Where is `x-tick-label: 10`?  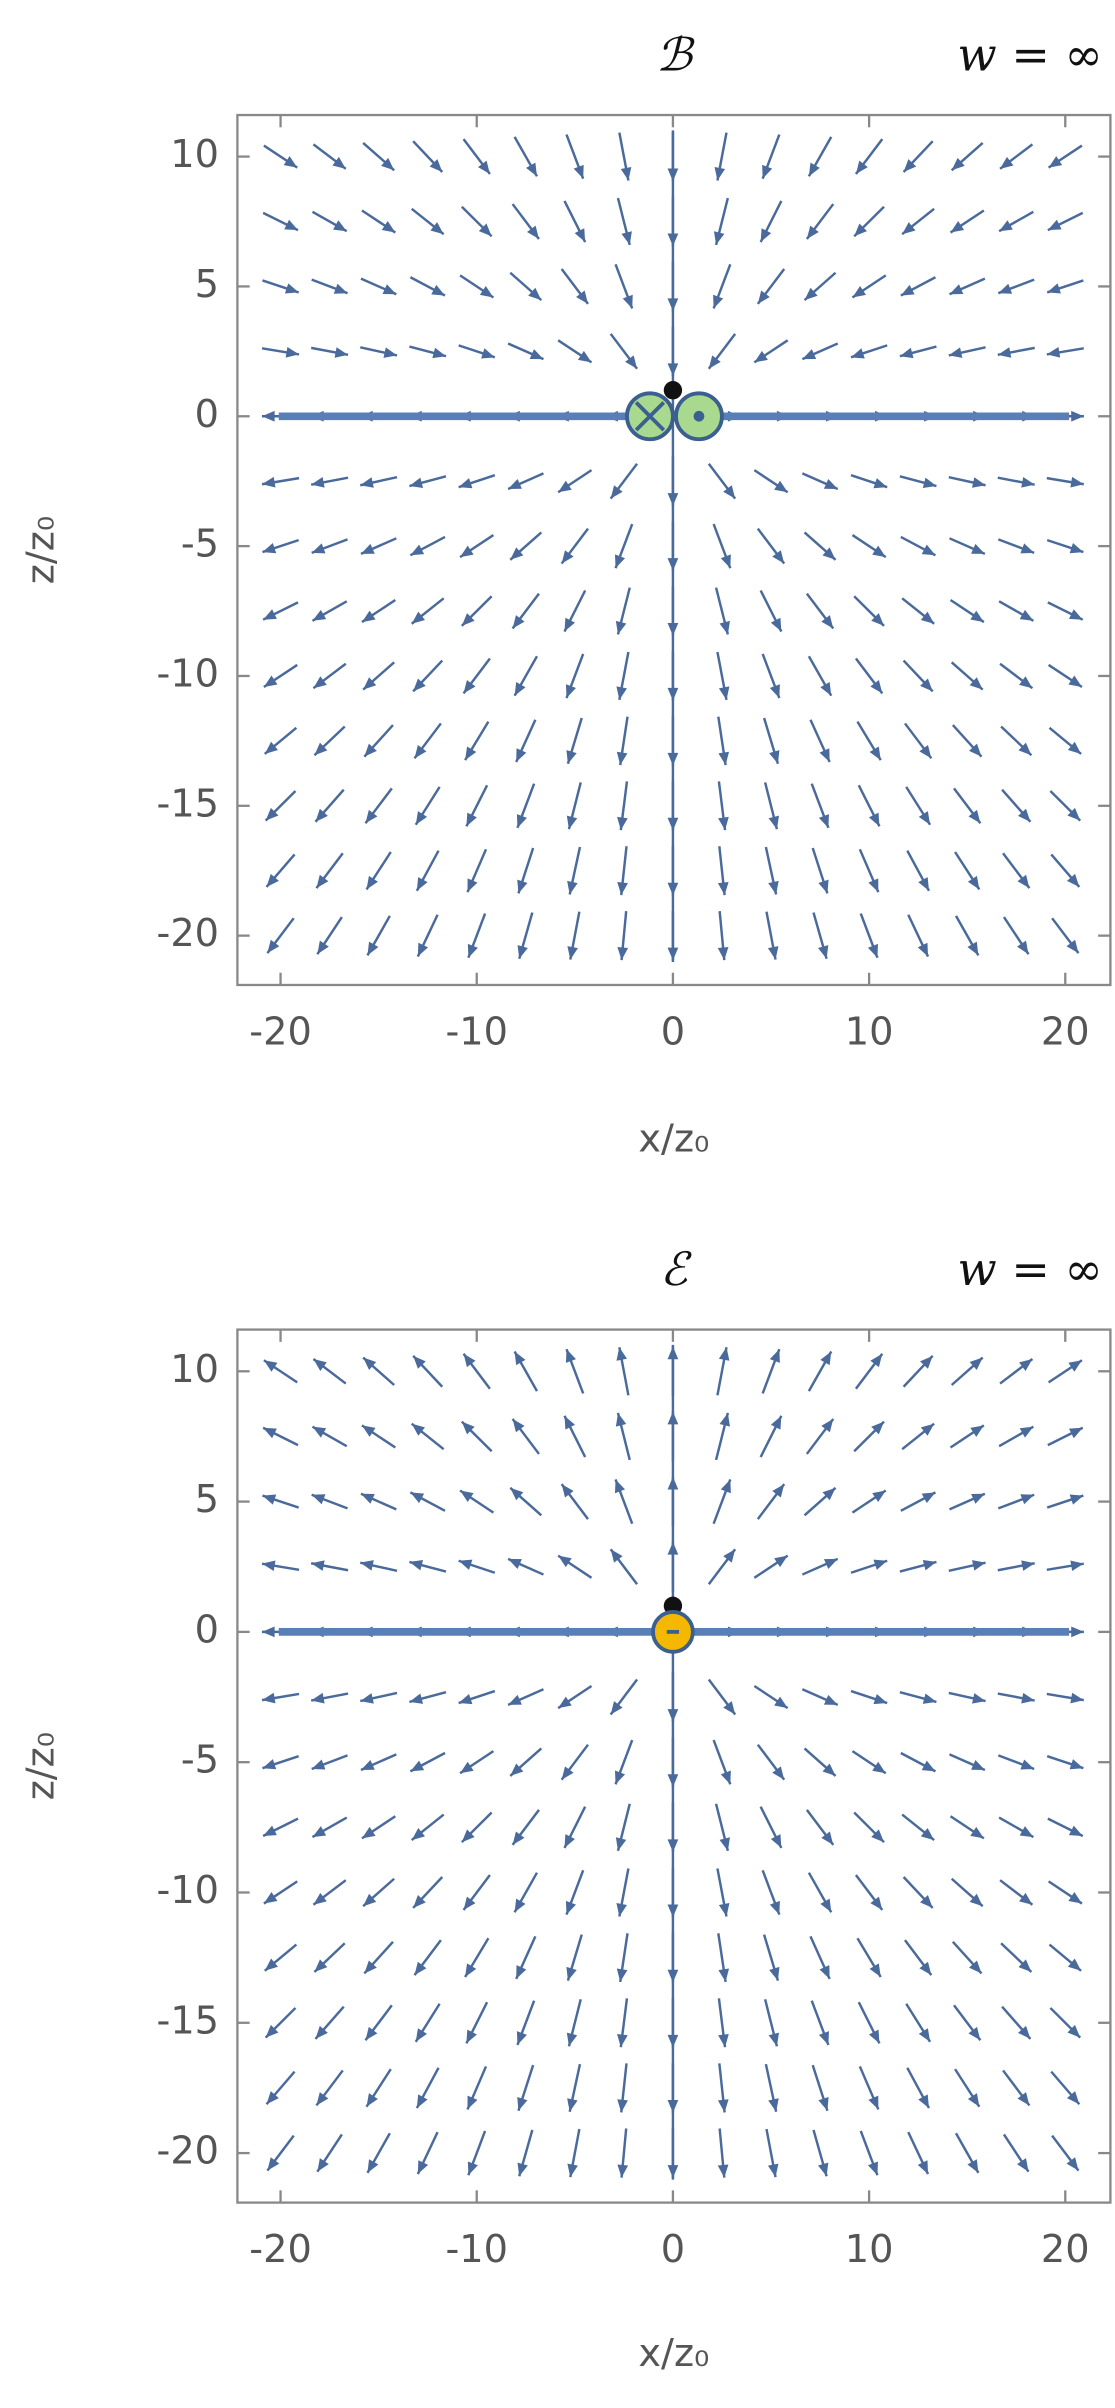 x-tick-label: 10 is located at coordinates (869, 1031).